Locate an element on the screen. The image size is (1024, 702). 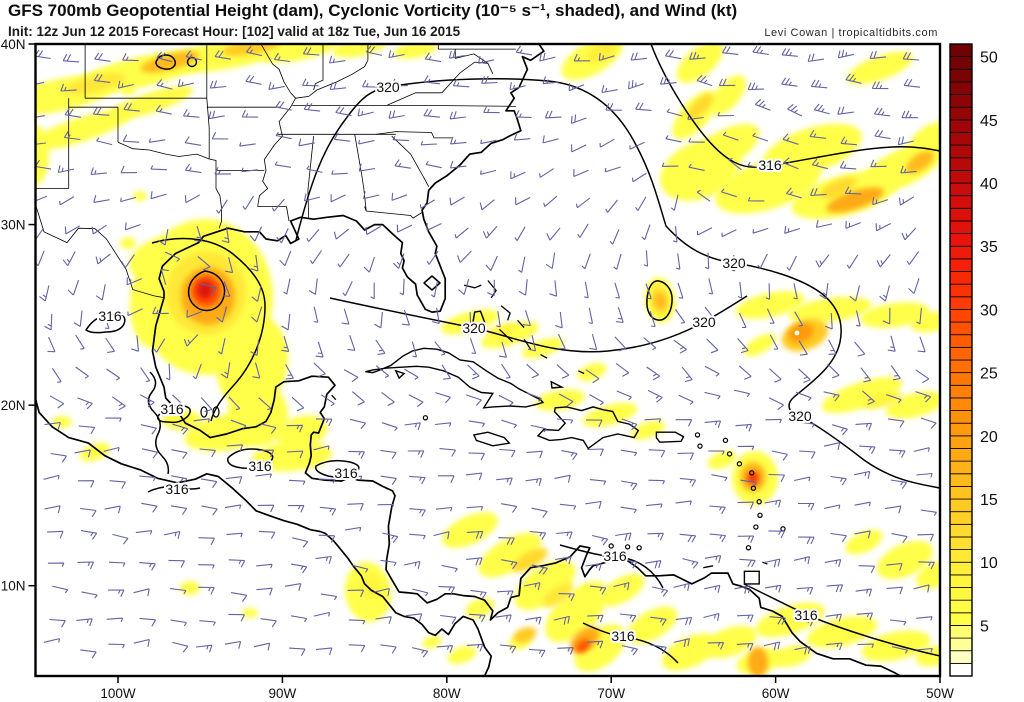
lon-tick-label: 50W is located at coordinates (940, 693).